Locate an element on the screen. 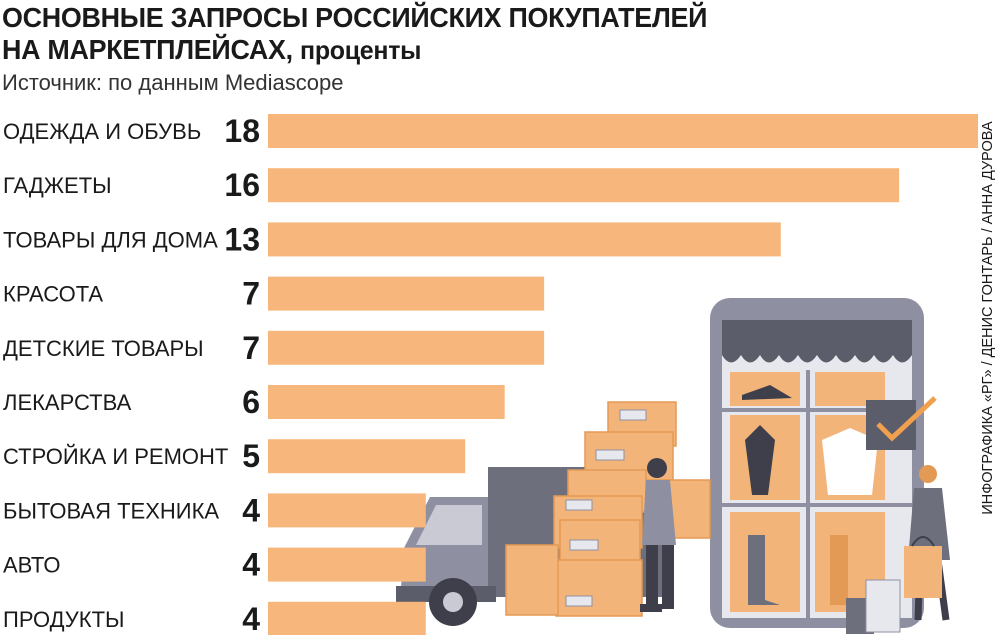 This screenshot has height=635, width=1000. courier-person-icon is located at coordinates (658, 535).